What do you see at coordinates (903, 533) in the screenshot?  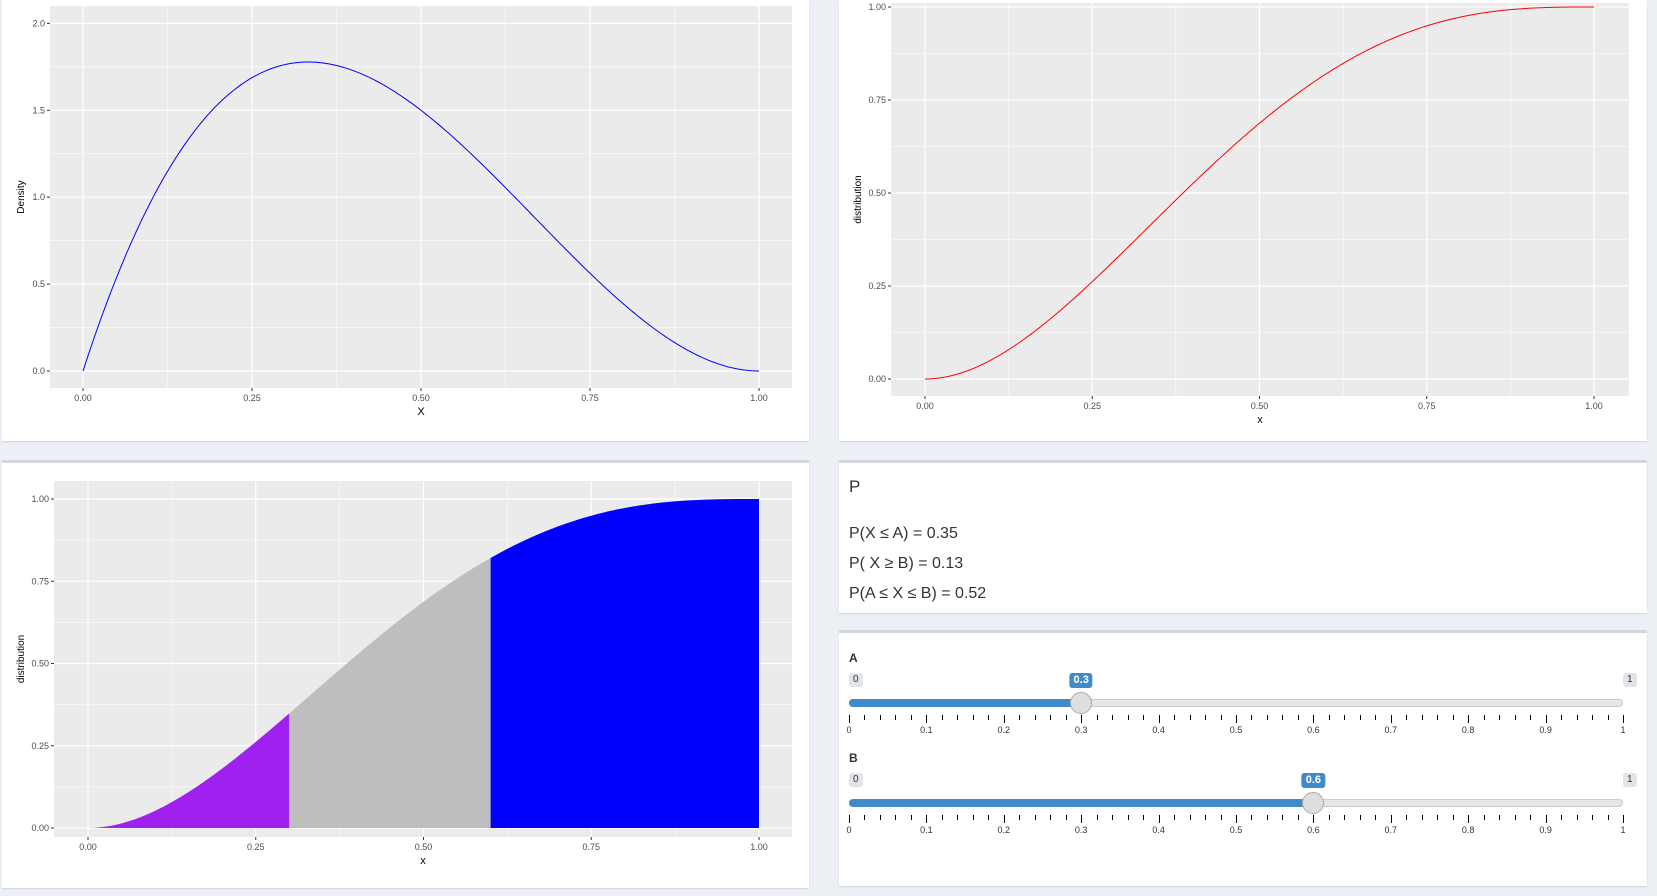 I see `prob-less-equal-a: P(X ≤ A) = 0.35` at bounding box center [903, 533].